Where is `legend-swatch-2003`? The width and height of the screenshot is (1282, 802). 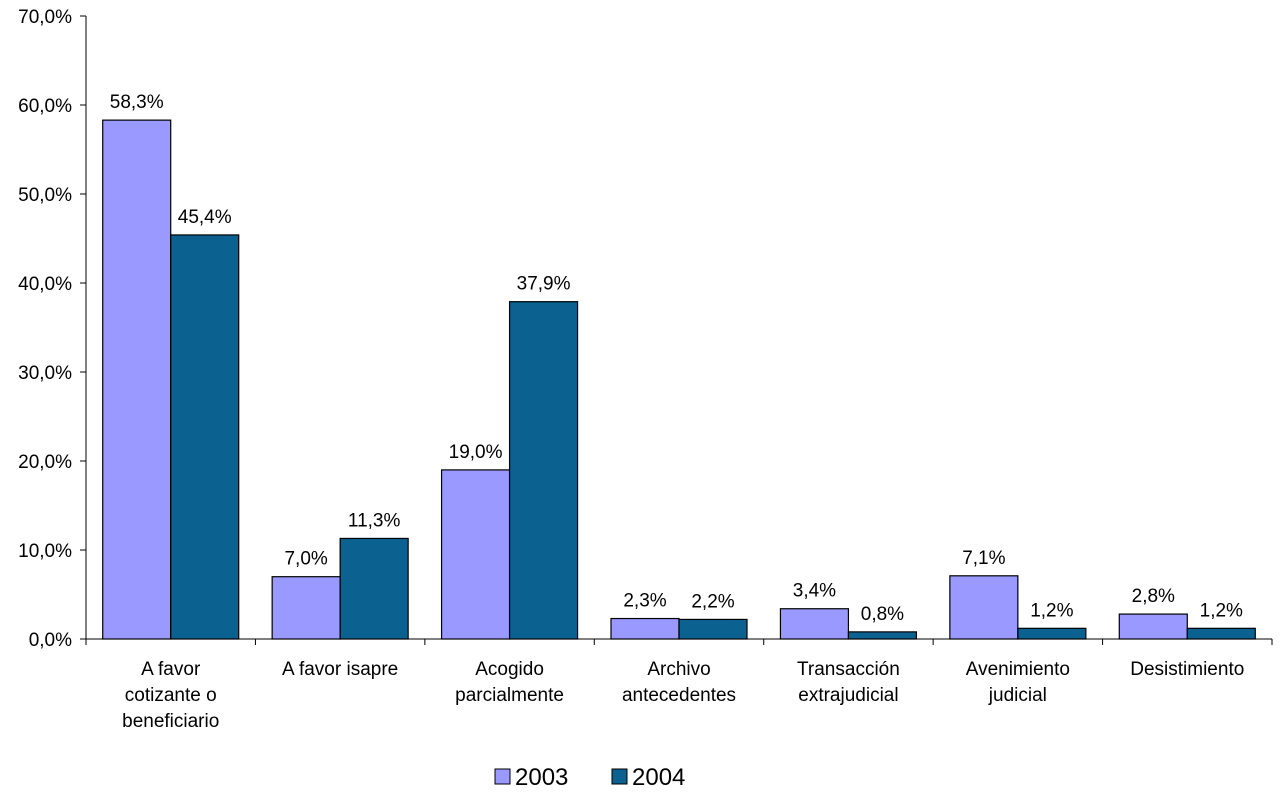
legend-swatch-2003 is located at coordinates (502, 776).